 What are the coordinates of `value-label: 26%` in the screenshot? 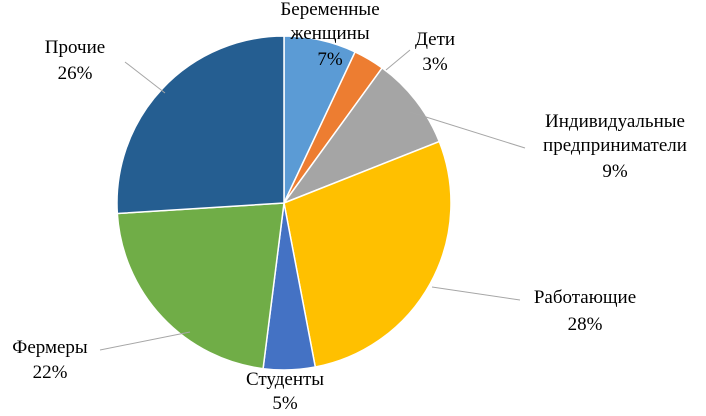 It's located at (75, 73).